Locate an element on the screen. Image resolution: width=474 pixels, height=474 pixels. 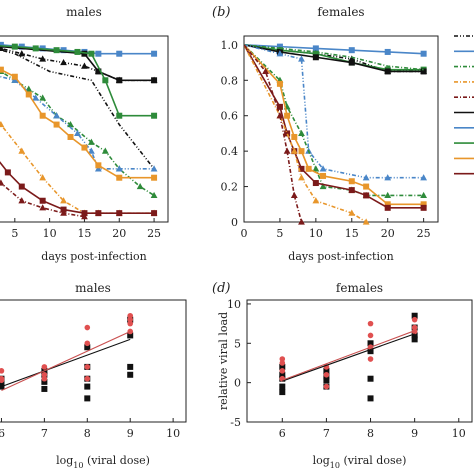
x-axis-label: days post-infection is located at coordinates (93, 256).